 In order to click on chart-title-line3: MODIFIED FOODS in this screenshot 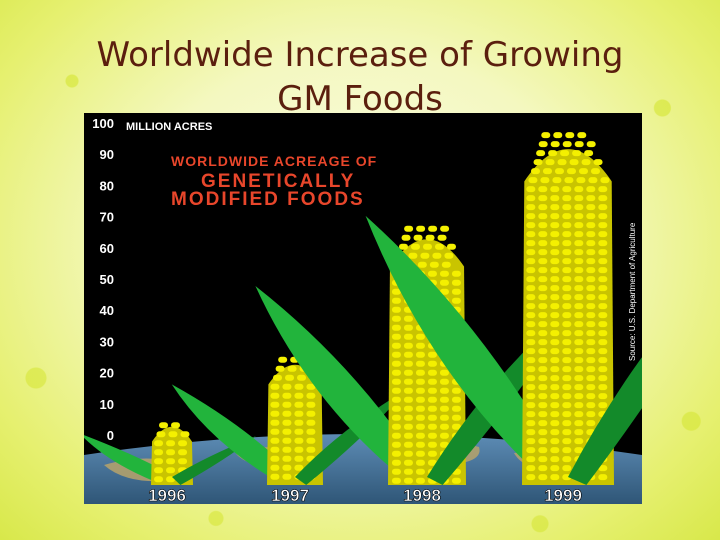, I will do `click(268, 199)`.